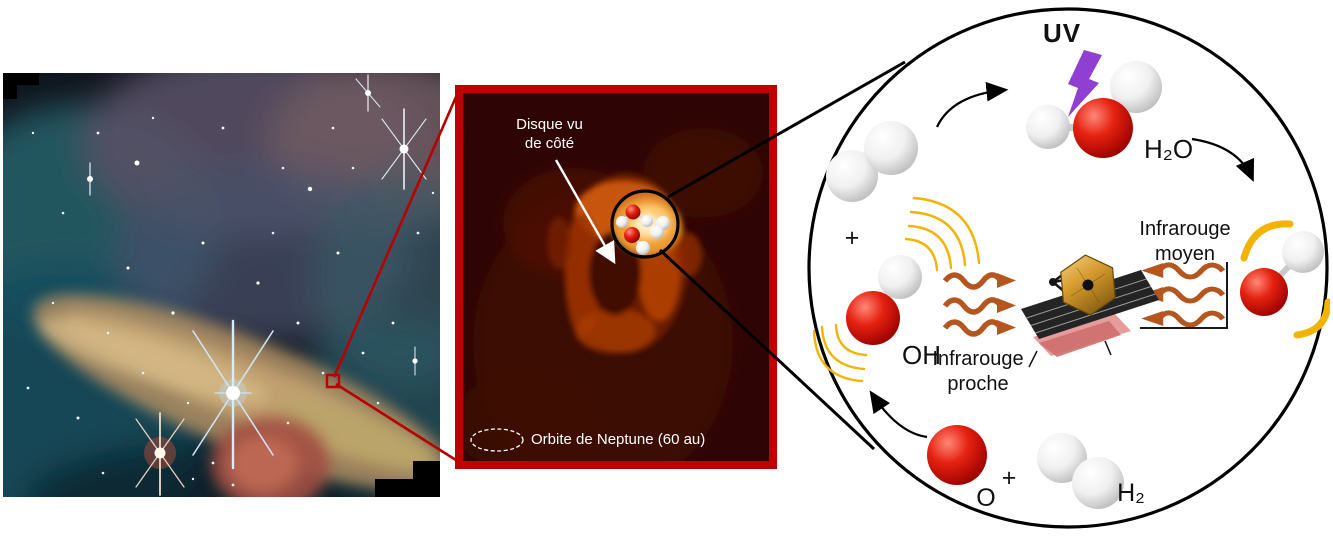 The height and width of the screenshot is (547, 1333). I want to click on near-ir-wave-arrows, so click(979, 304).